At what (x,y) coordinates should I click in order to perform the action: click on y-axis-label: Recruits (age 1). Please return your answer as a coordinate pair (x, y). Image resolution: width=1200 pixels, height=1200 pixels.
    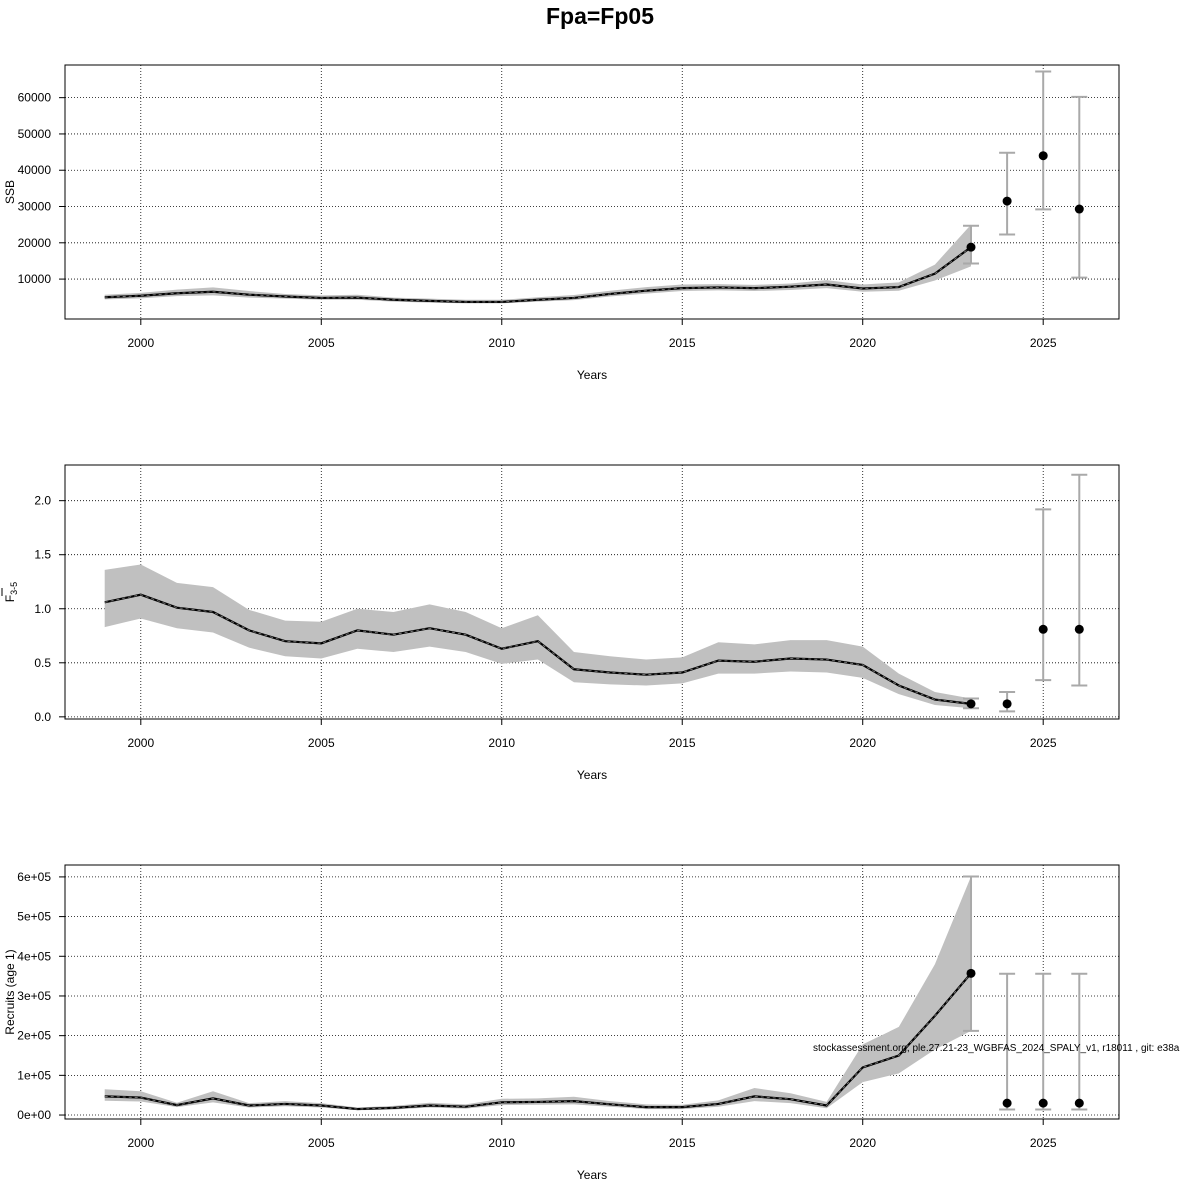
    Looking at the image, I should click on (10, 991).